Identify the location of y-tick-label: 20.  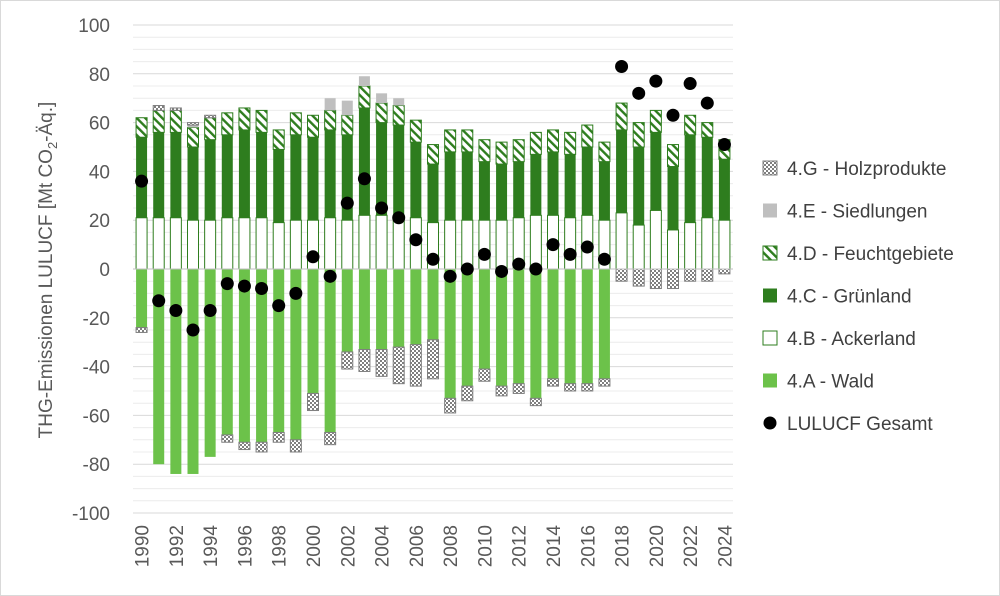
(99, 221).